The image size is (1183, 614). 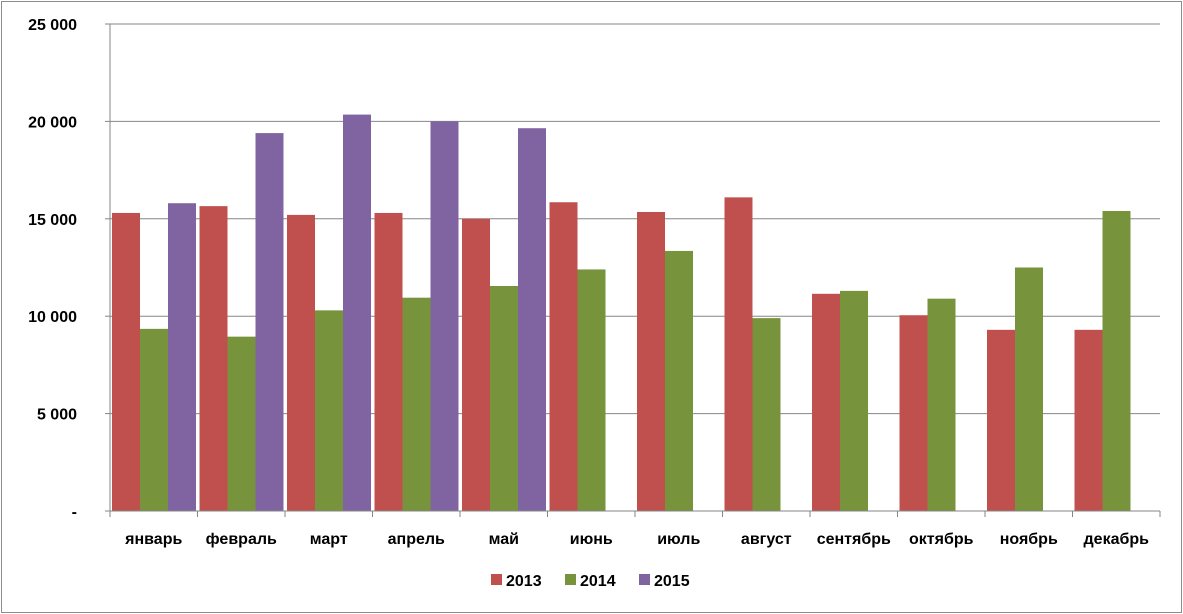 What do you see at coordinates (57, 415) in the screenshot?
I see `y-tick-label: 5 000` at bounding box center [57, 415].